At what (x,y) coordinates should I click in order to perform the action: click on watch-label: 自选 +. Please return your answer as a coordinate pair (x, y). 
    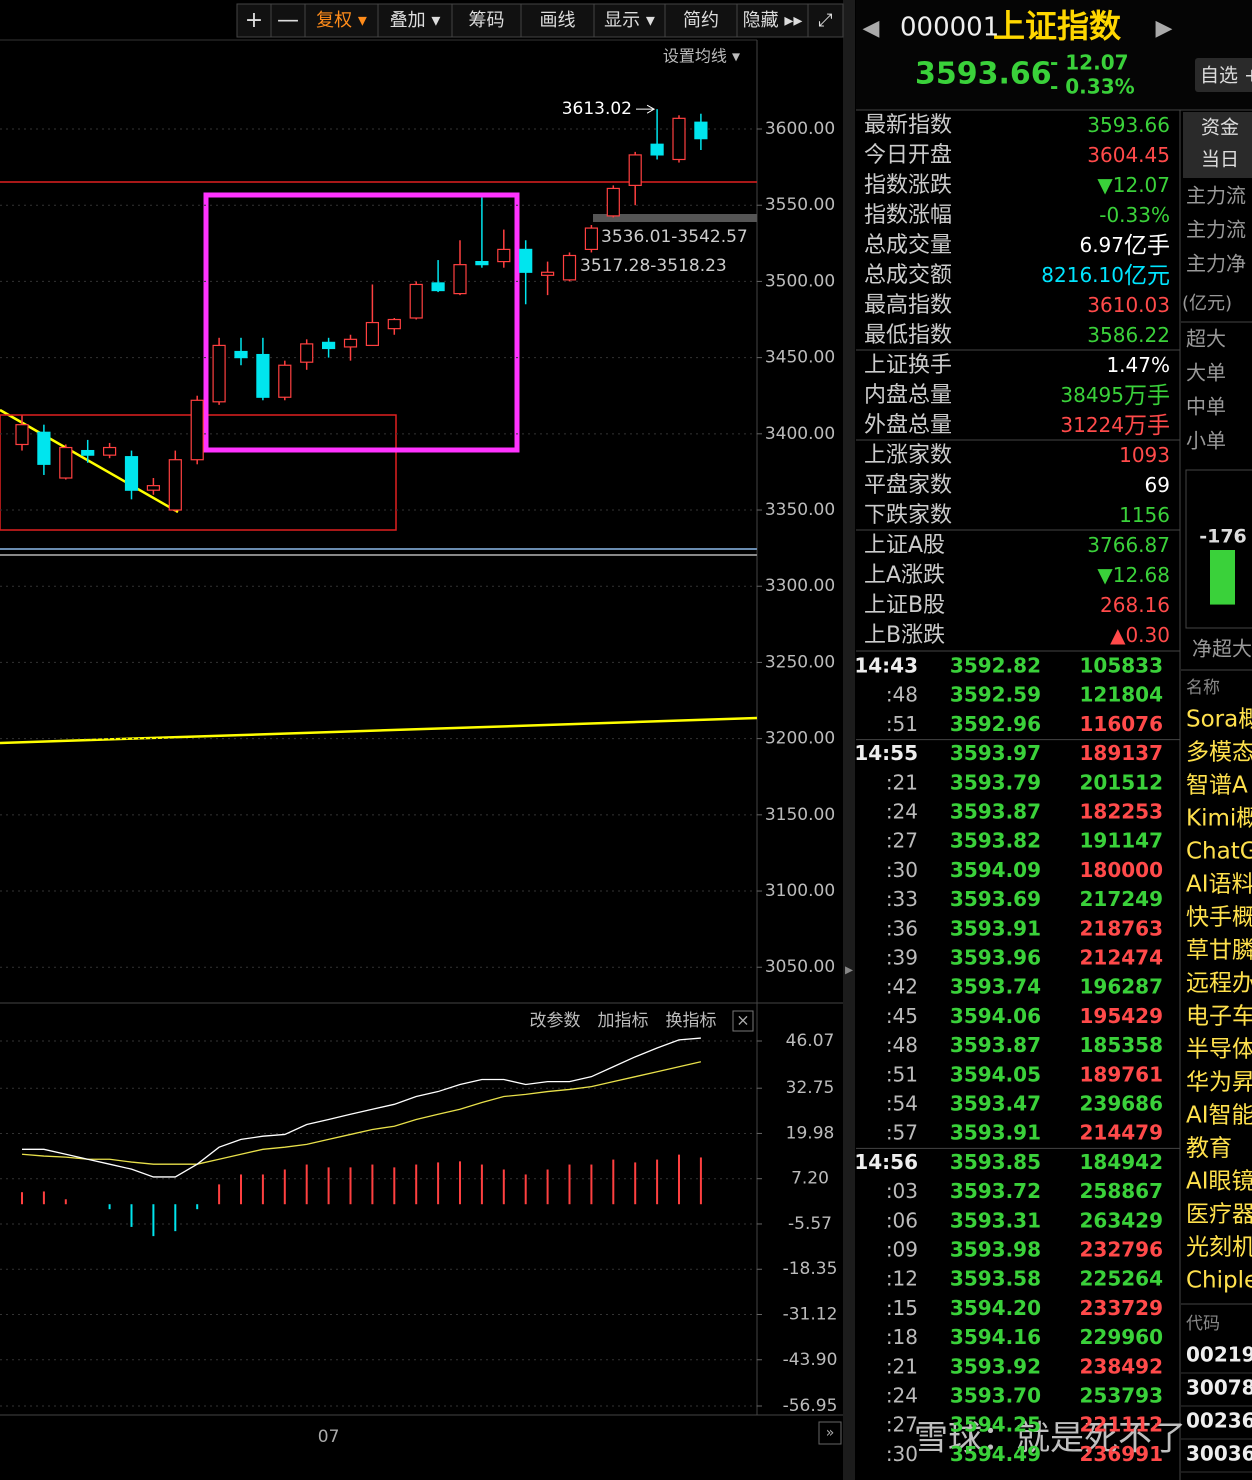
    Looking at the image, I should click on (1226, 76).